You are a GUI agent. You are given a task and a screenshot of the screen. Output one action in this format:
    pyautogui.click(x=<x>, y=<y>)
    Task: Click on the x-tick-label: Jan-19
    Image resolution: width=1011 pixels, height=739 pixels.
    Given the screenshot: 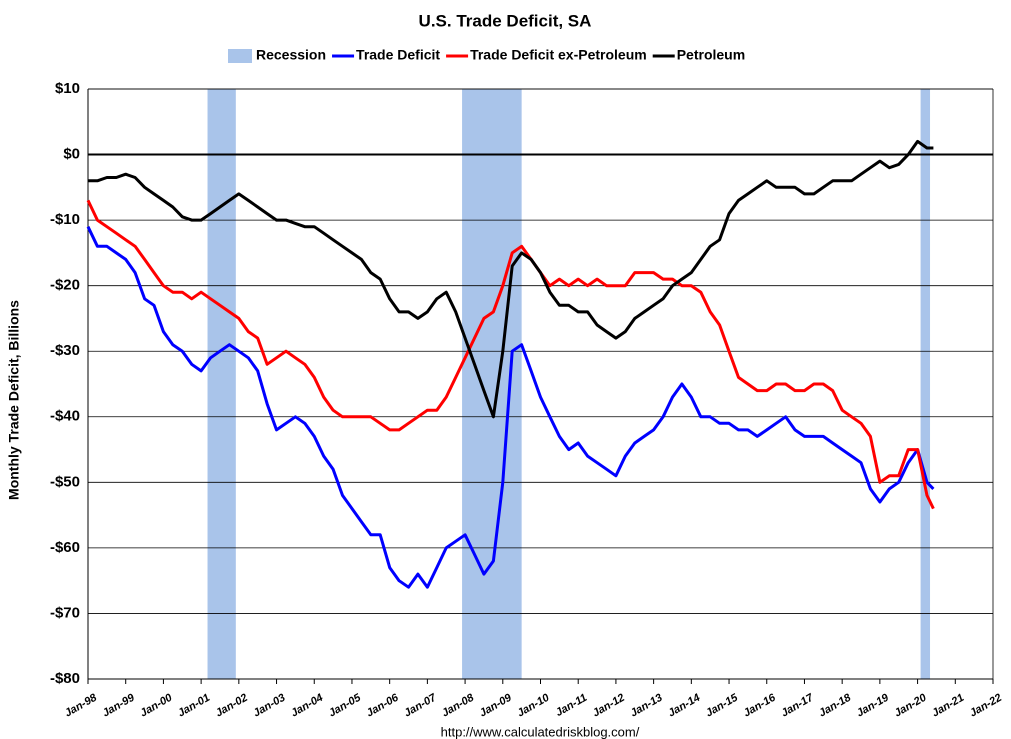 What is the action you would take?
    pyautogui.click(x=873, y=705)
    